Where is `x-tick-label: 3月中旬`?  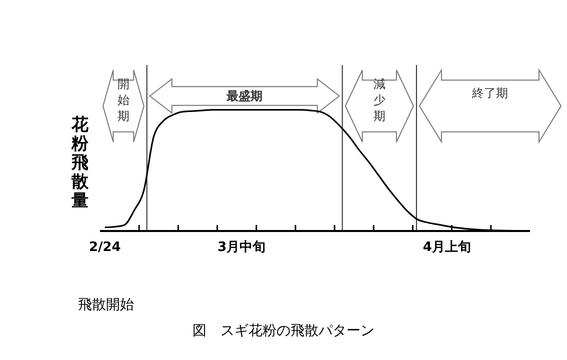 x-tick-label: 3月中旬 is located at coordinates (242, 247).